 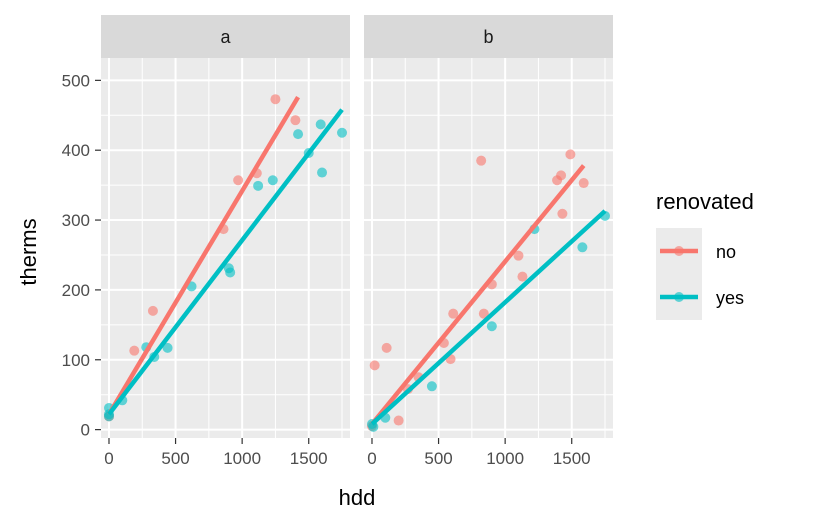 What do you see at coordinates (76, 80) in the screenshot?
I see `y-tick-label: 500` at bounding box center [76, 80].